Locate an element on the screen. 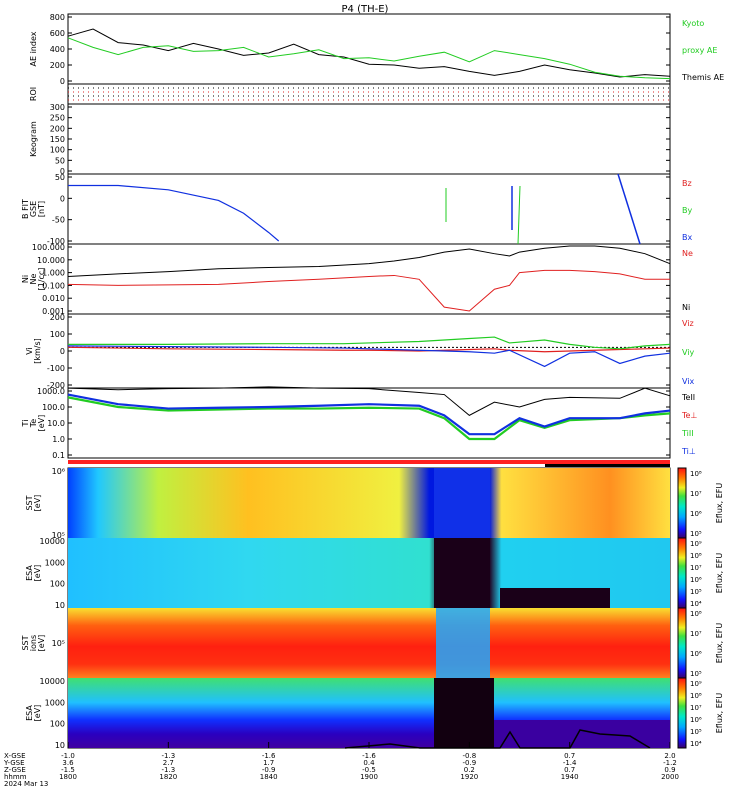  ylabel-ae: AE index is located at coordinates (33, 48).